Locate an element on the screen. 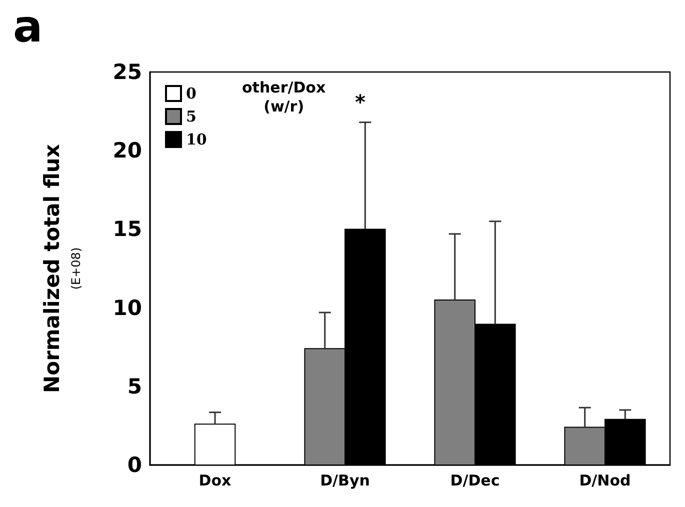 This screenshot has height=507, width=685. legend-label: 10 is located at coordinates (196, 139).